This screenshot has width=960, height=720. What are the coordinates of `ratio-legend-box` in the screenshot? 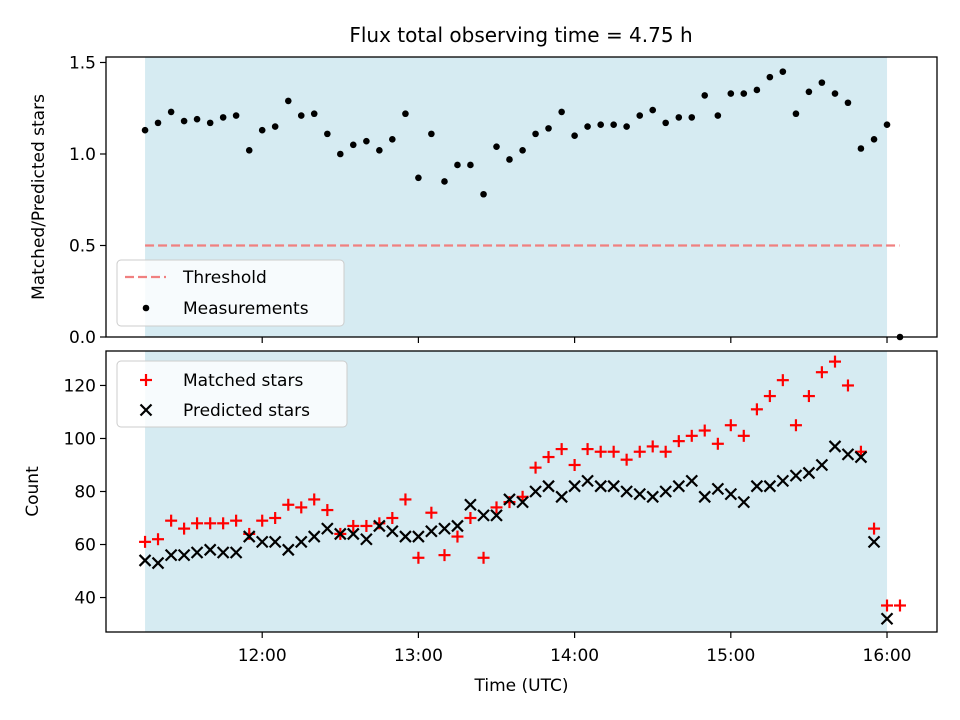 It's located at (230, 293).